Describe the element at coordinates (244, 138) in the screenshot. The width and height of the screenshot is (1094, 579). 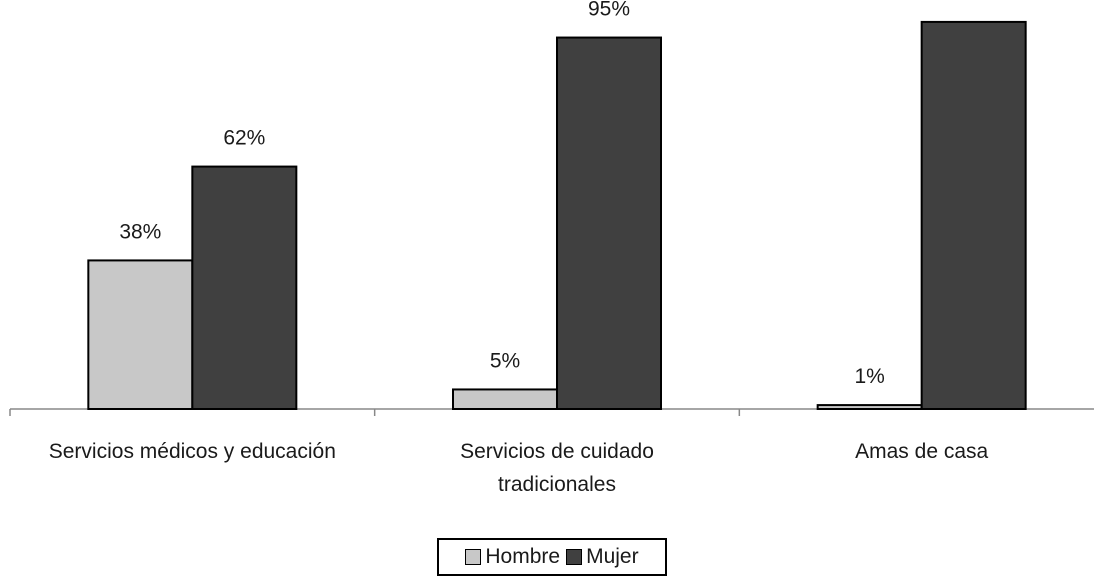
I see `data-label-mujer-0: 62%` at that location.